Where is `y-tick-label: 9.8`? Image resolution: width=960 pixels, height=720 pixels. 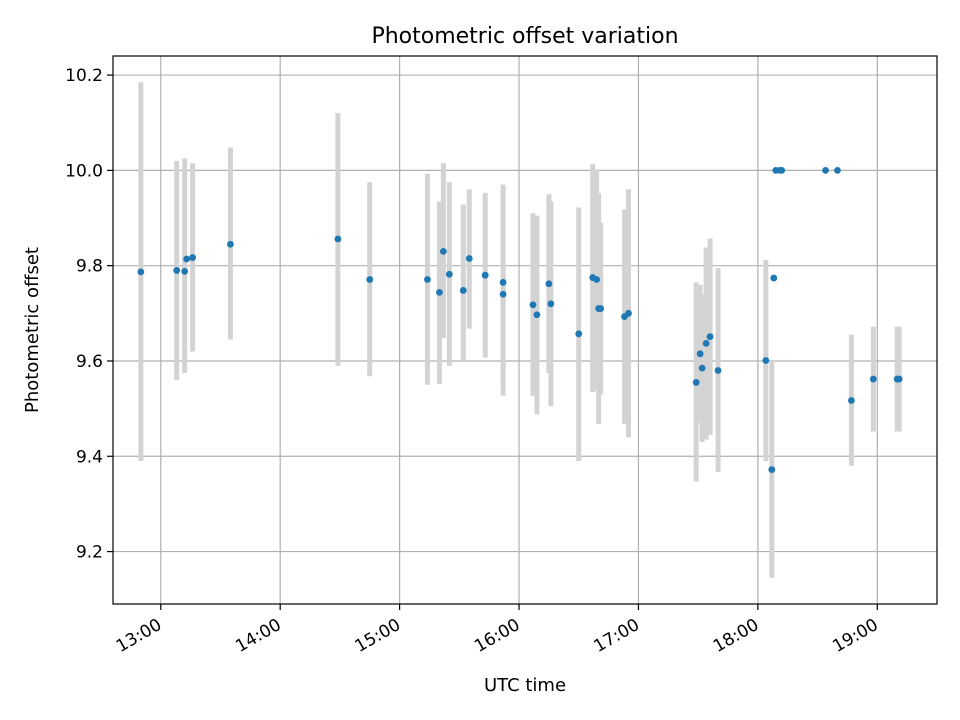 y-tick-label: 9.8 is located at coordinates (89, 267).